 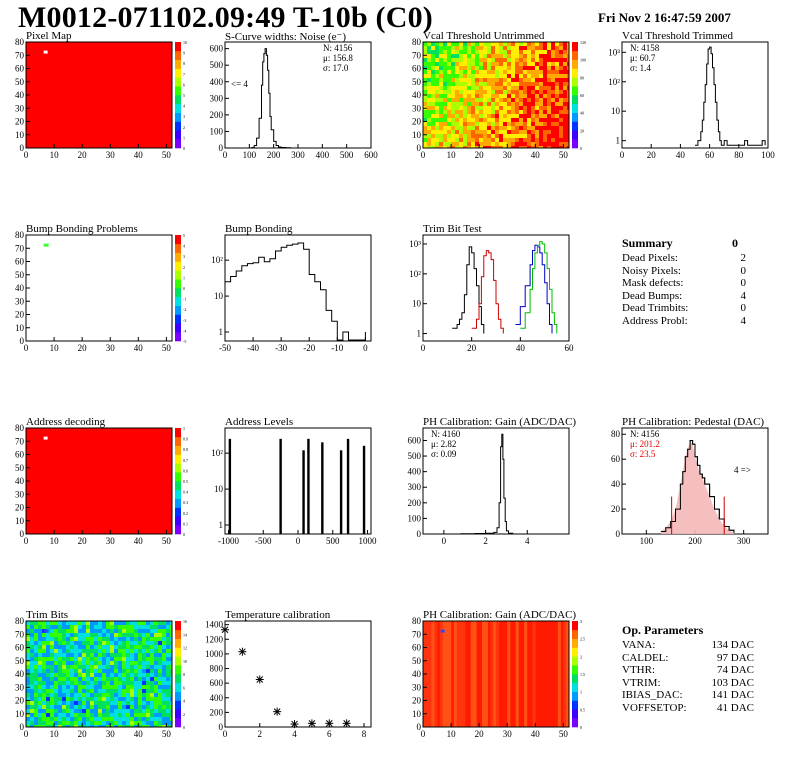 What do you see at coordinates (645, 48) in the screenshot?
I see `stats-line: N: 4158` at bounding box center [645, 48].